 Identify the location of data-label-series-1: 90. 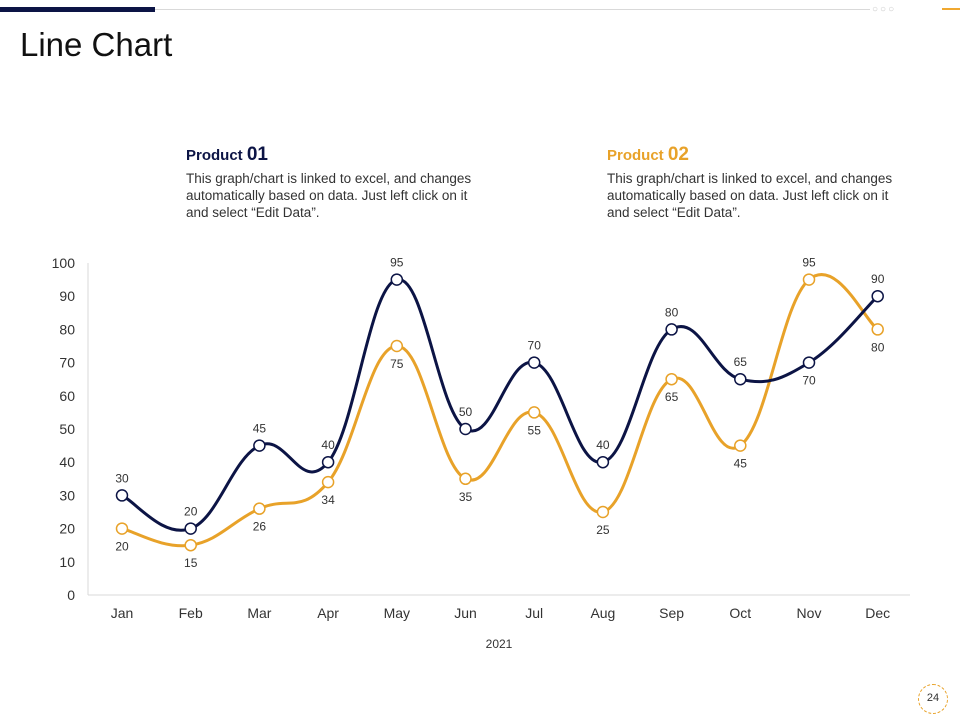
(878, 279).